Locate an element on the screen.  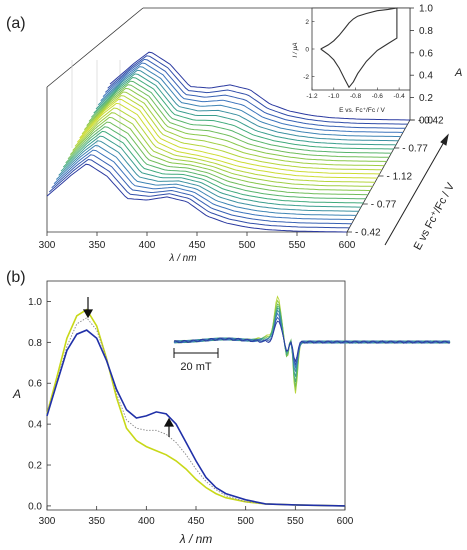
cv-x-tick-label: -1.2 is located at coordinates (312, 96).